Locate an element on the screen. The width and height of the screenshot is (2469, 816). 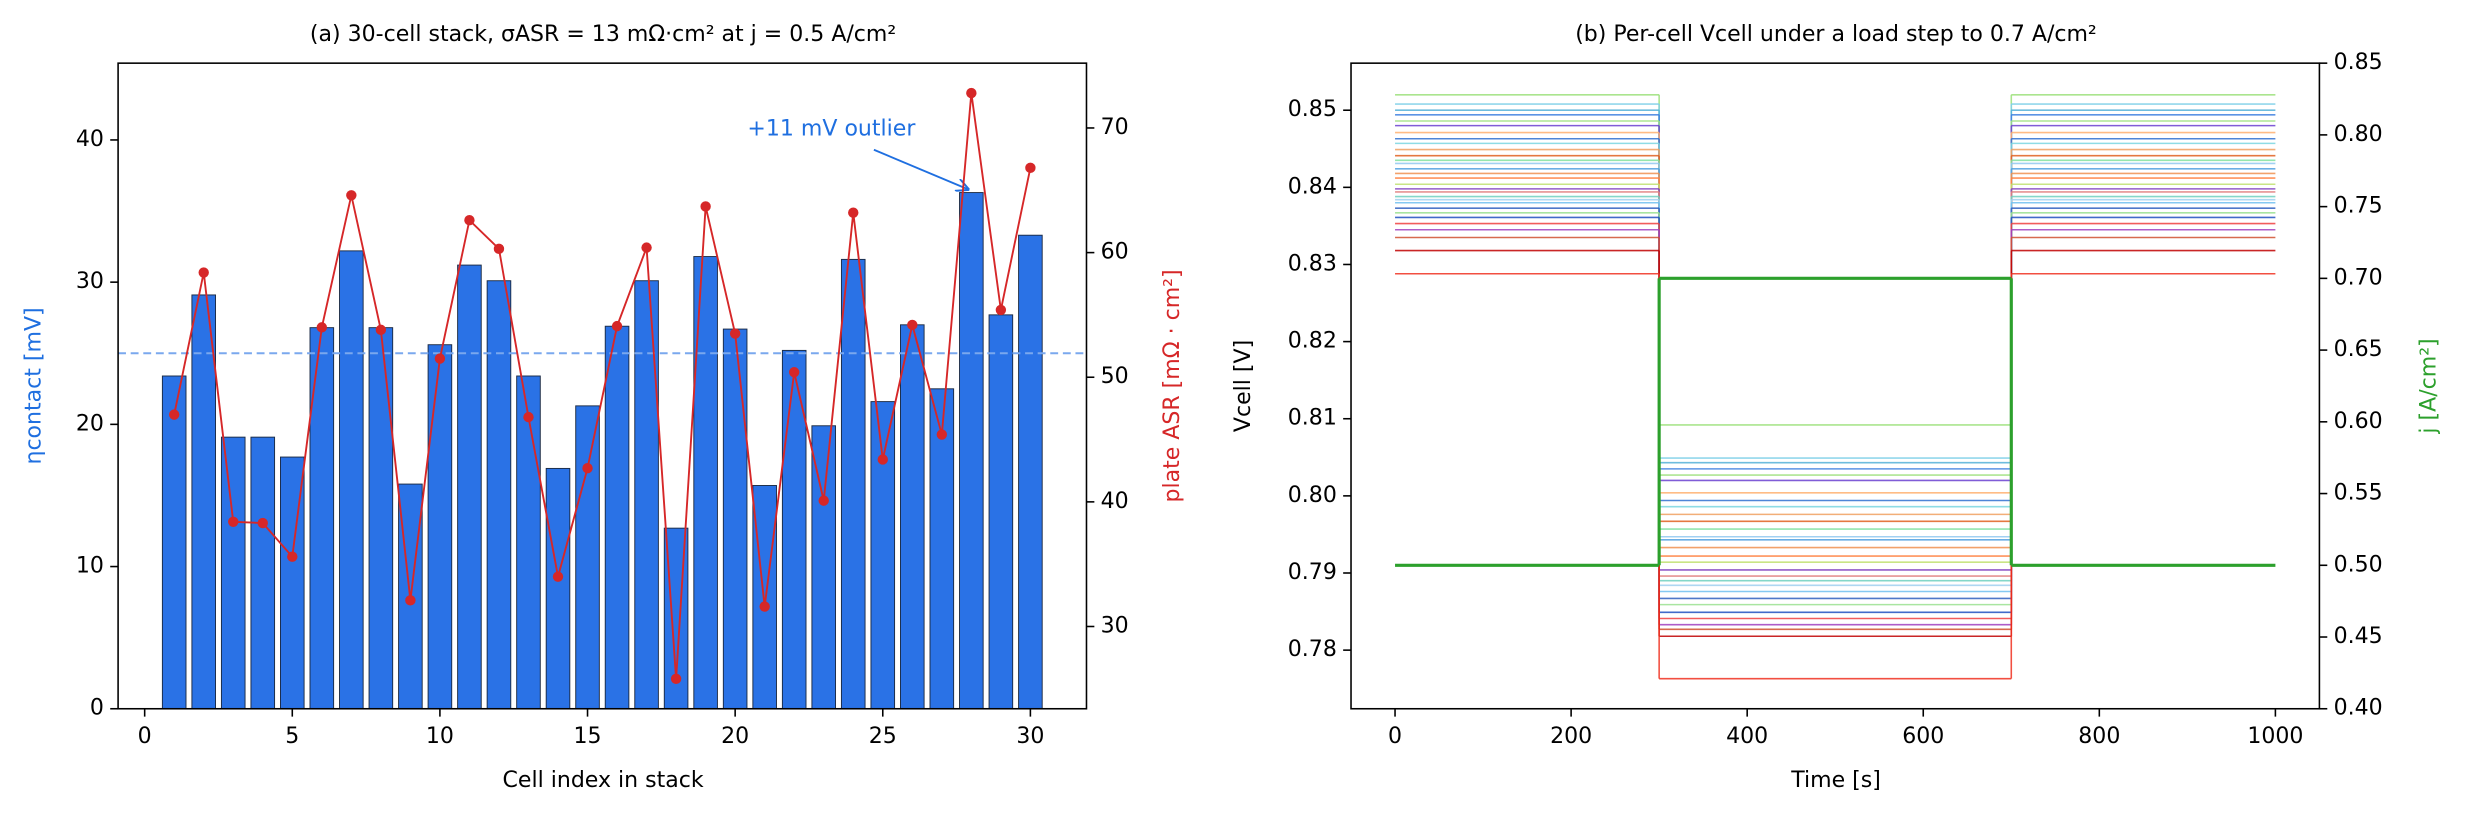
x-tick-label: 800 is located at coordinates (2099, 736).